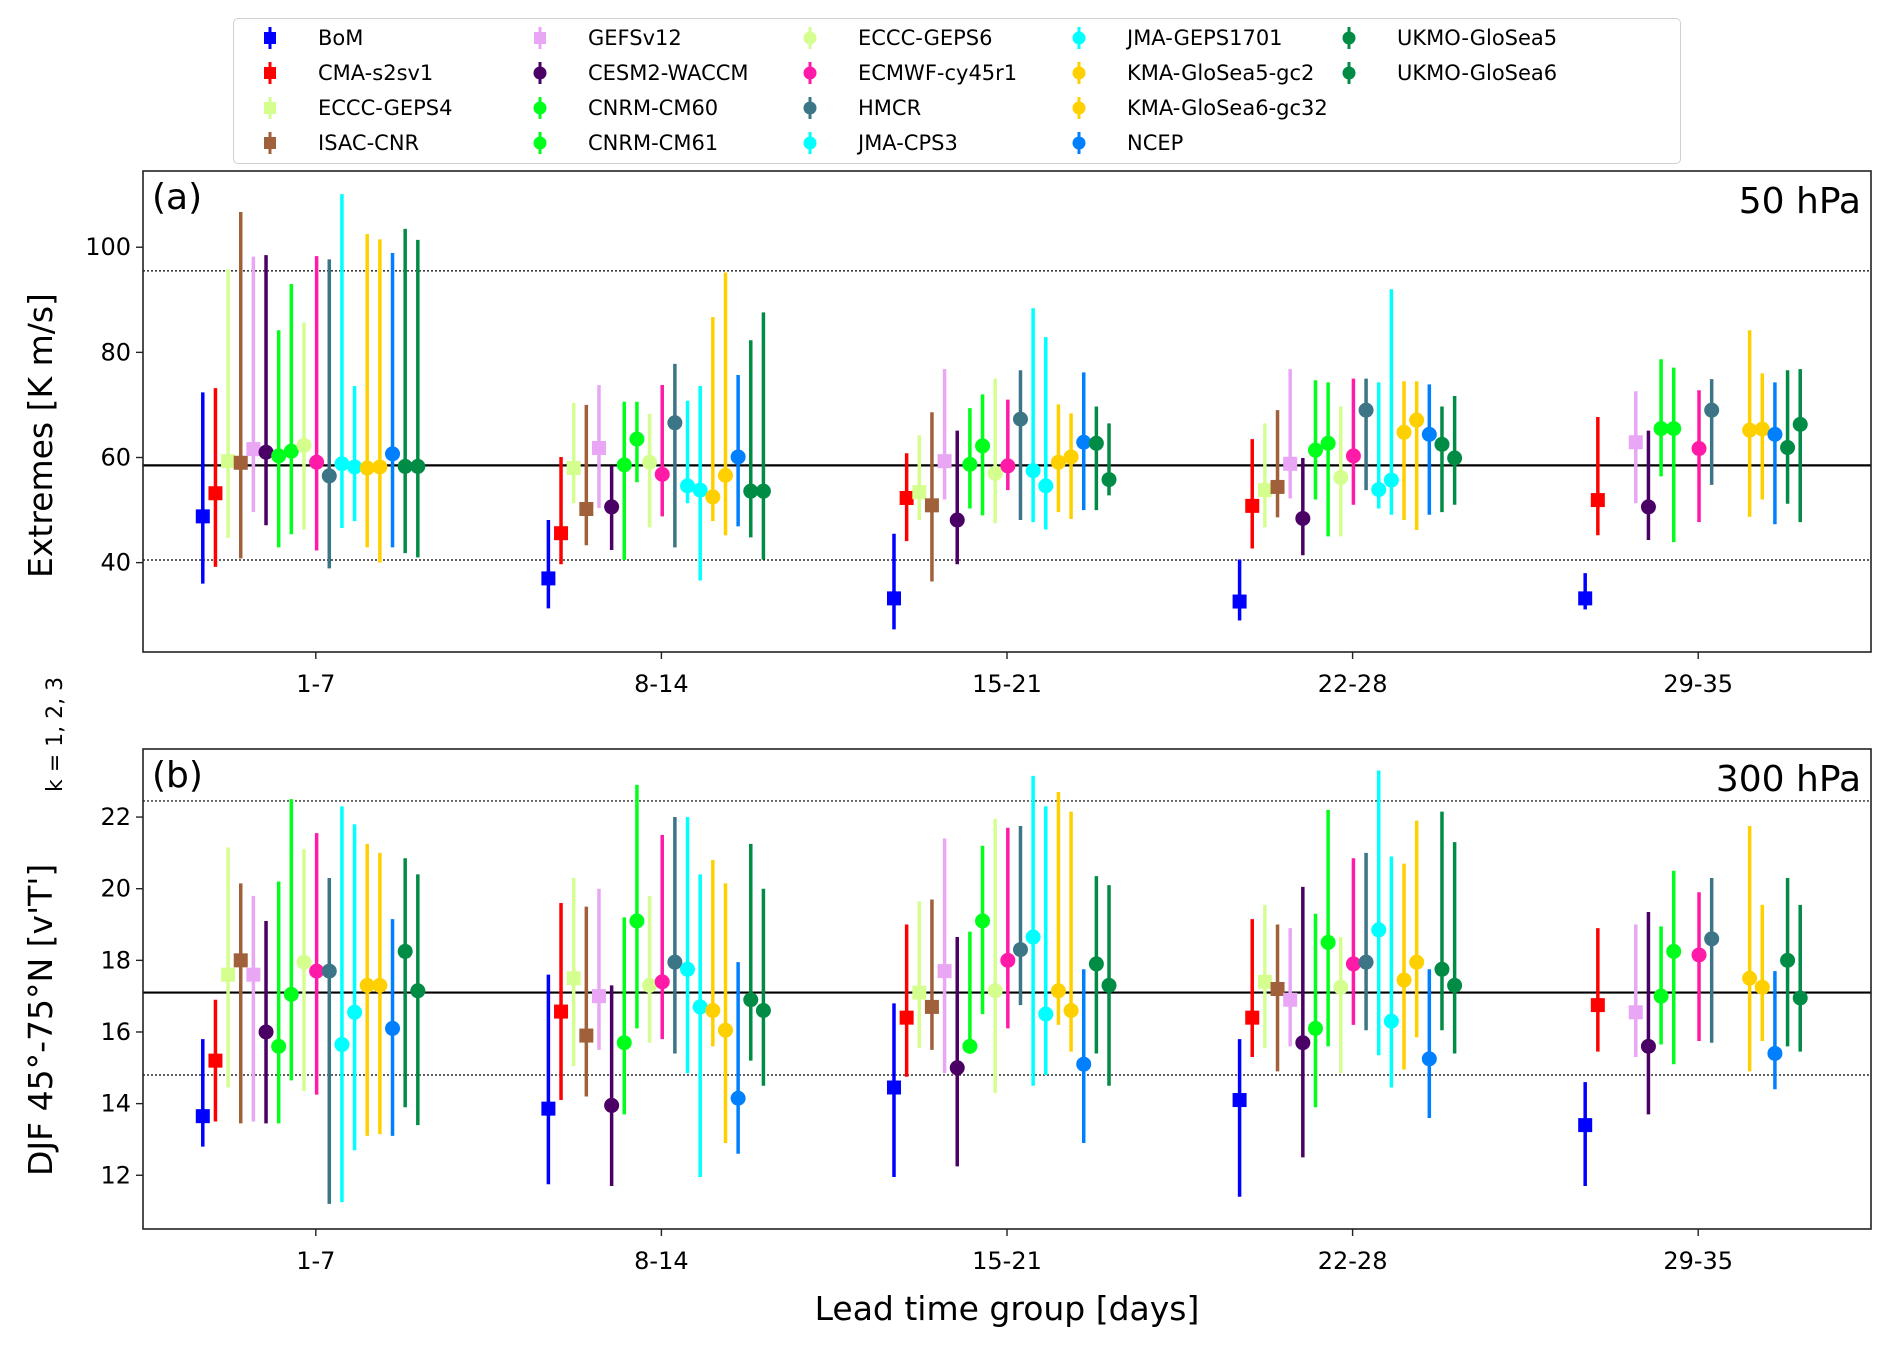  I want to click on legend-label: JMA-CPS3, so click(908, 143).